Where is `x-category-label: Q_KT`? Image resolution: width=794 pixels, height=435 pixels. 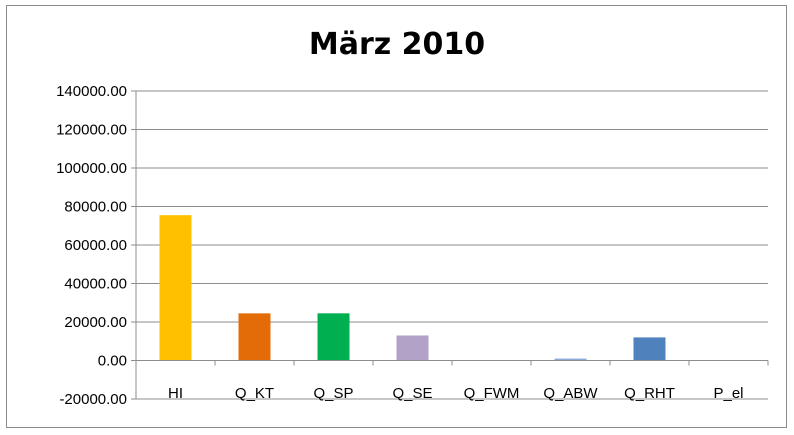 x-category-label: Q_KT is located at coordinates (254, 393).